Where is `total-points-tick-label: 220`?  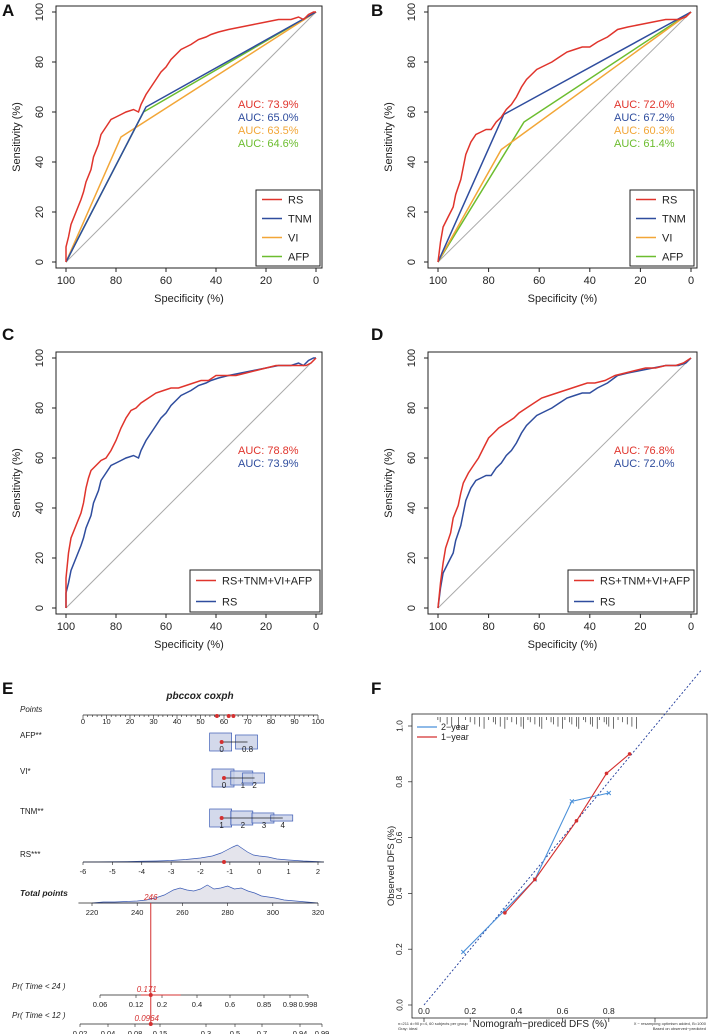 total-points-tick-label: 220 is located at coordinates (92, 912).